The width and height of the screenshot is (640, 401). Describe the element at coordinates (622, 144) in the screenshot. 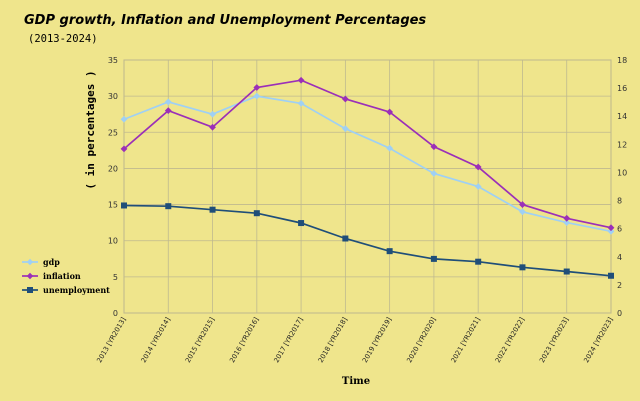

I see `y2-tick-label: 12` at that location.